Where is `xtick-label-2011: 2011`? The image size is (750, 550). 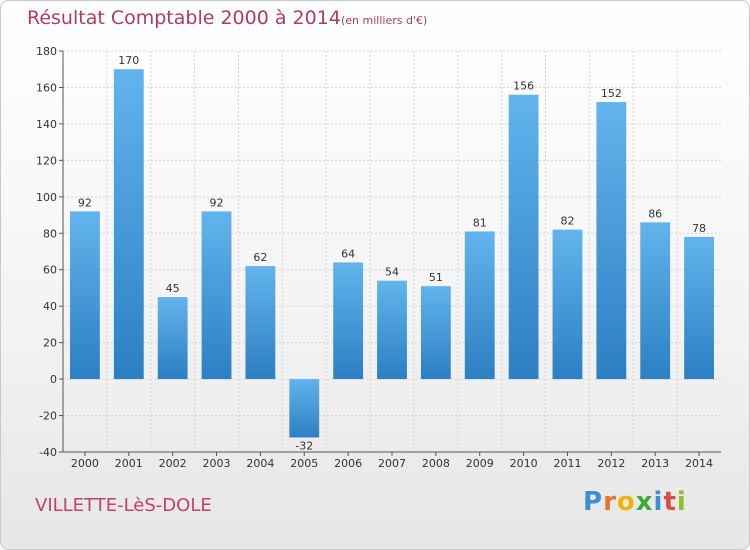
xtick-label-2011: 2011 is located at coordinates (567, 463).